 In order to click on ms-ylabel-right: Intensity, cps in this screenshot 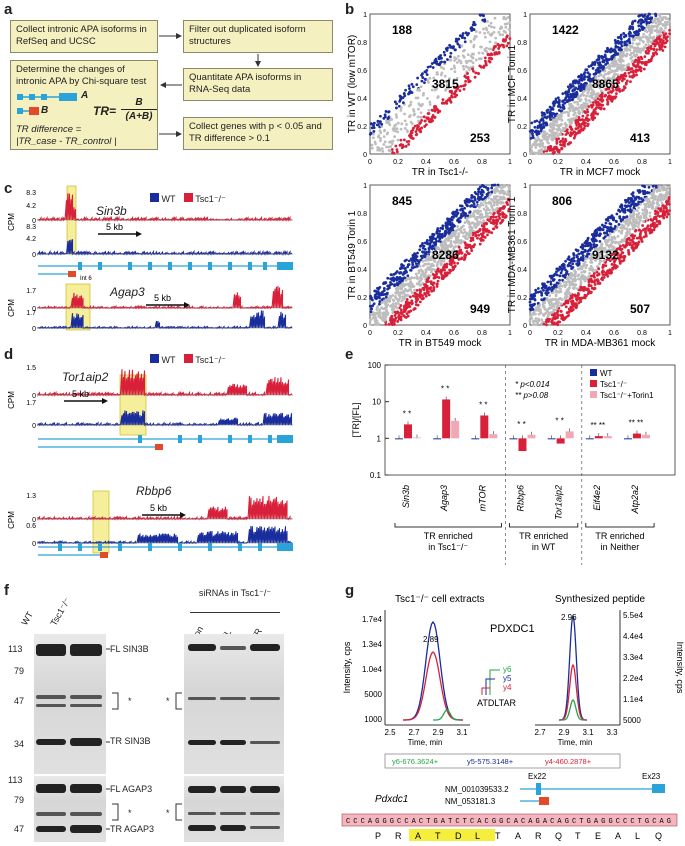, I will do `click(680, 668)`.